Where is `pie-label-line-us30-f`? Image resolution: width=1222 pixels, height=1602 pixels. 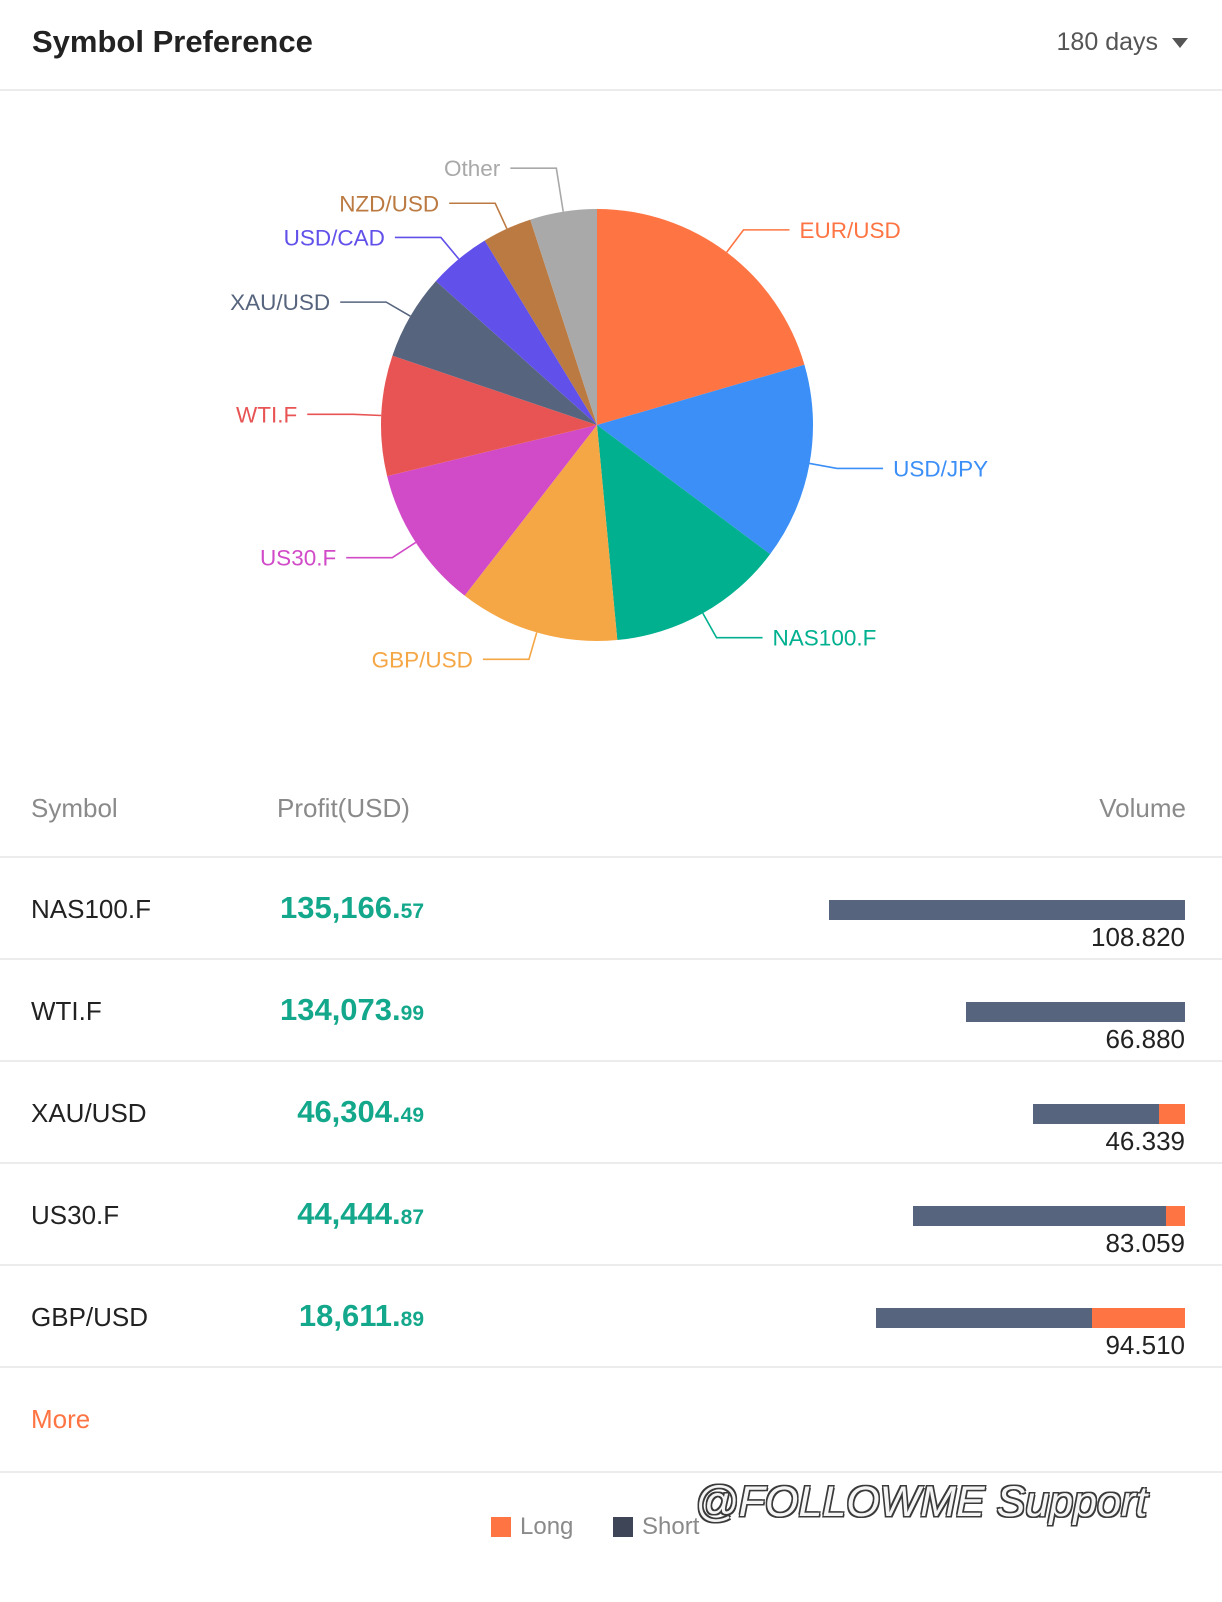 pie-label-line-us30-f is located at coordinates (381, 550).